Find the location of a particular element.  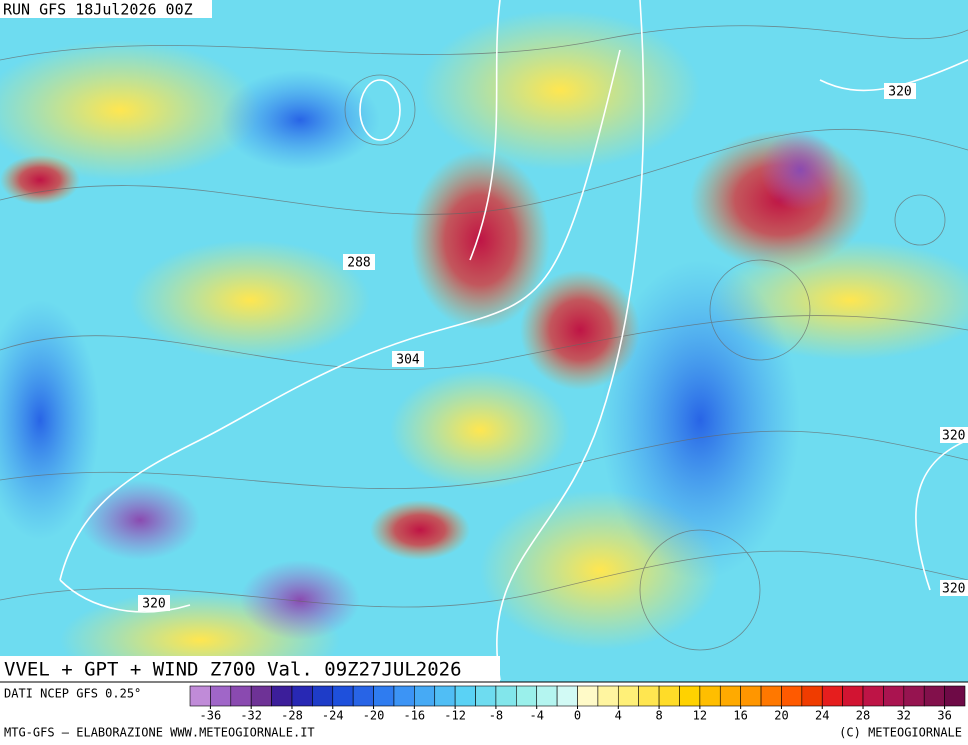

colorbar-label: 20 is located at coordinates (781, 716).